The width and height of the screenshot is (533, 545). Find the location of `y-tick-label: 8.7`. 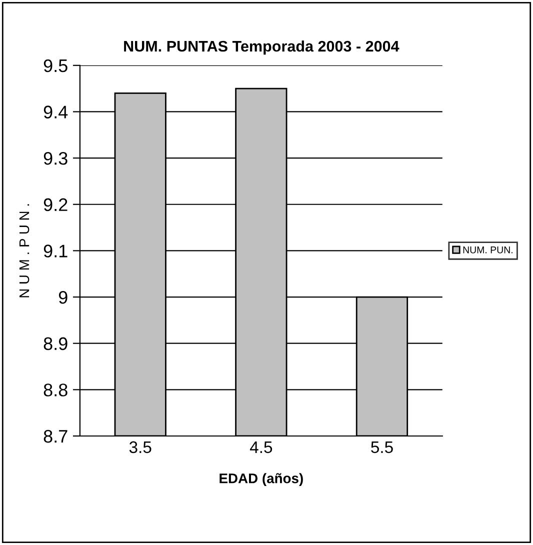

y-tick-label: 8.7 is located at coordinates (56, 436).